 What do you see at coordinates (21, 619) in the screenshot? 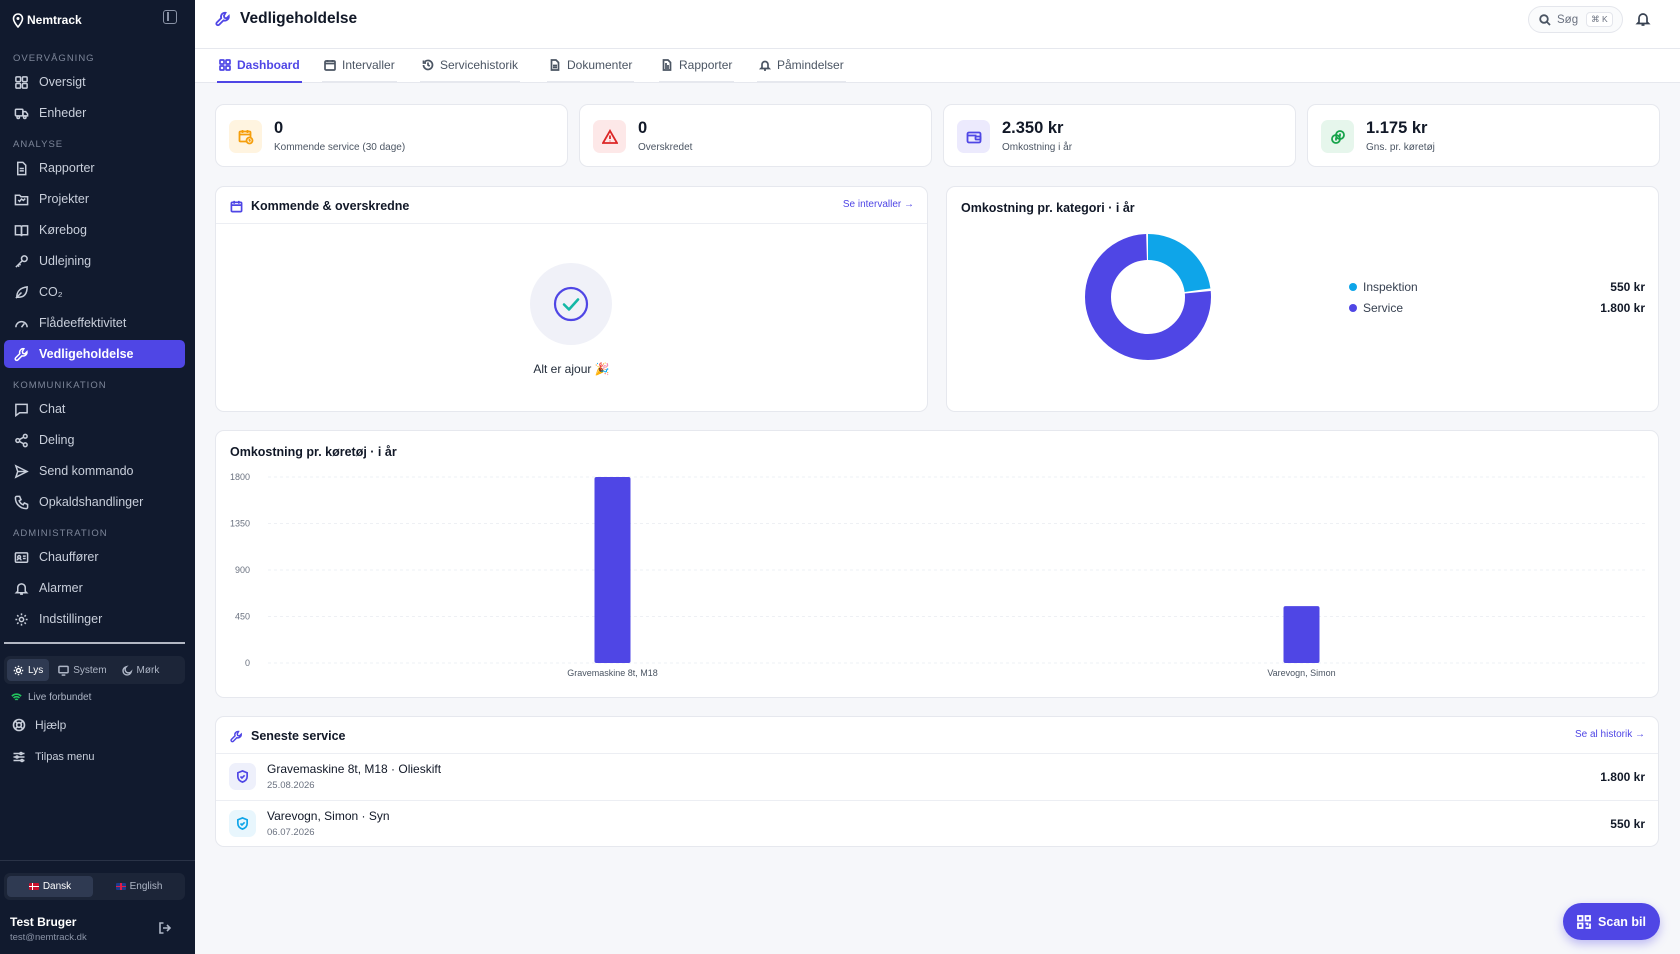
I see `gear-icon` at bounding box center [21, 619].